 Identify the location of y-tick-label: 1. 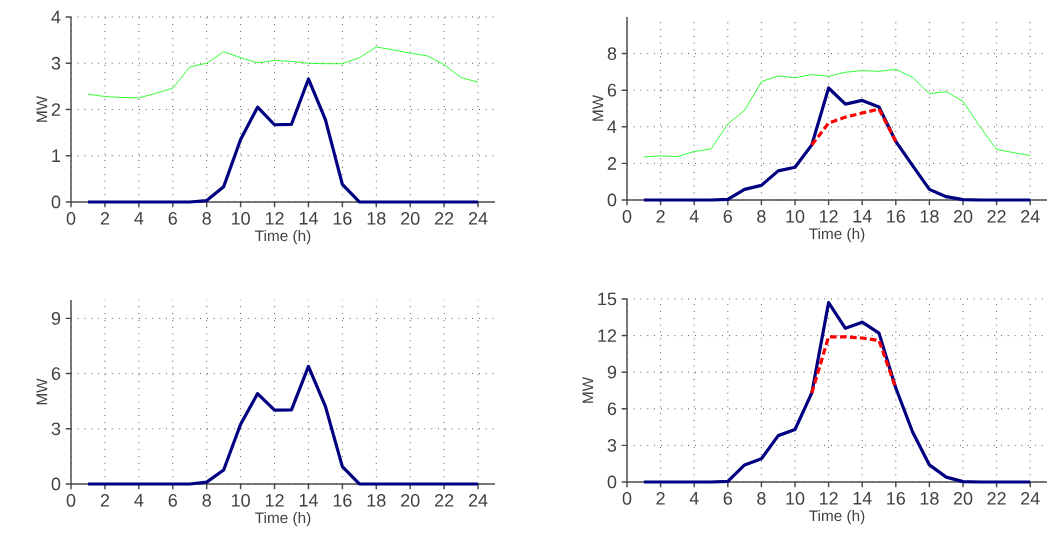
(56, 155).